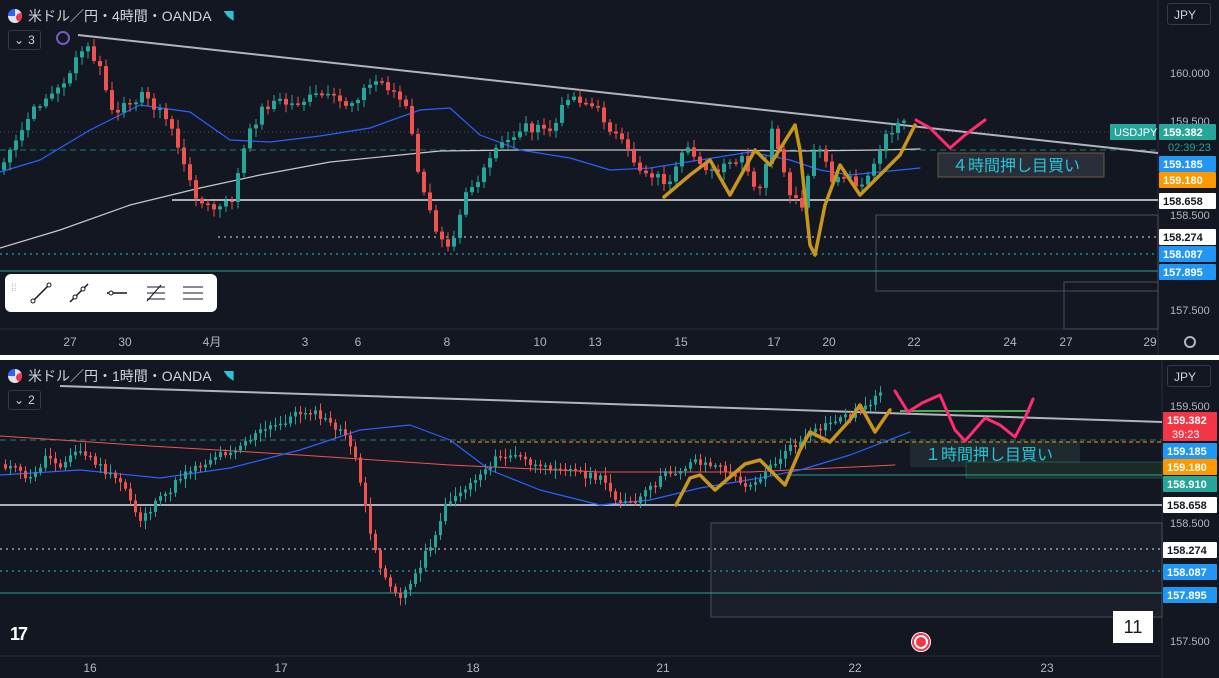 This screenshot has height=678, width=1219. I want to click on gear-icon, so click(1190, 342).